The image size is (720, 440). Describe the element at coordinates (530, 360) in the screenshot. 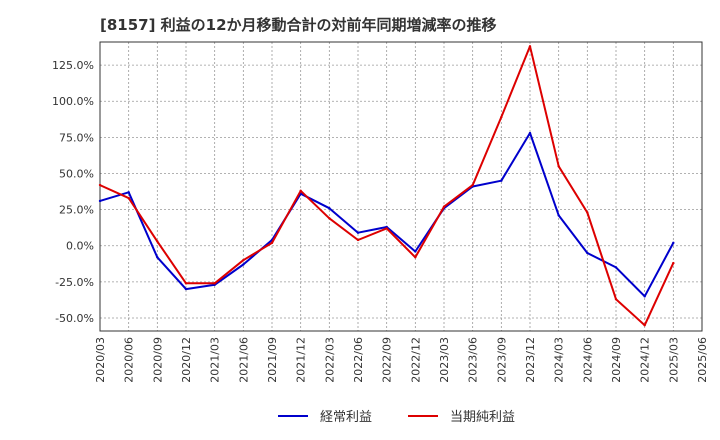

I see `x-tick-label: 2023/12` at that location.